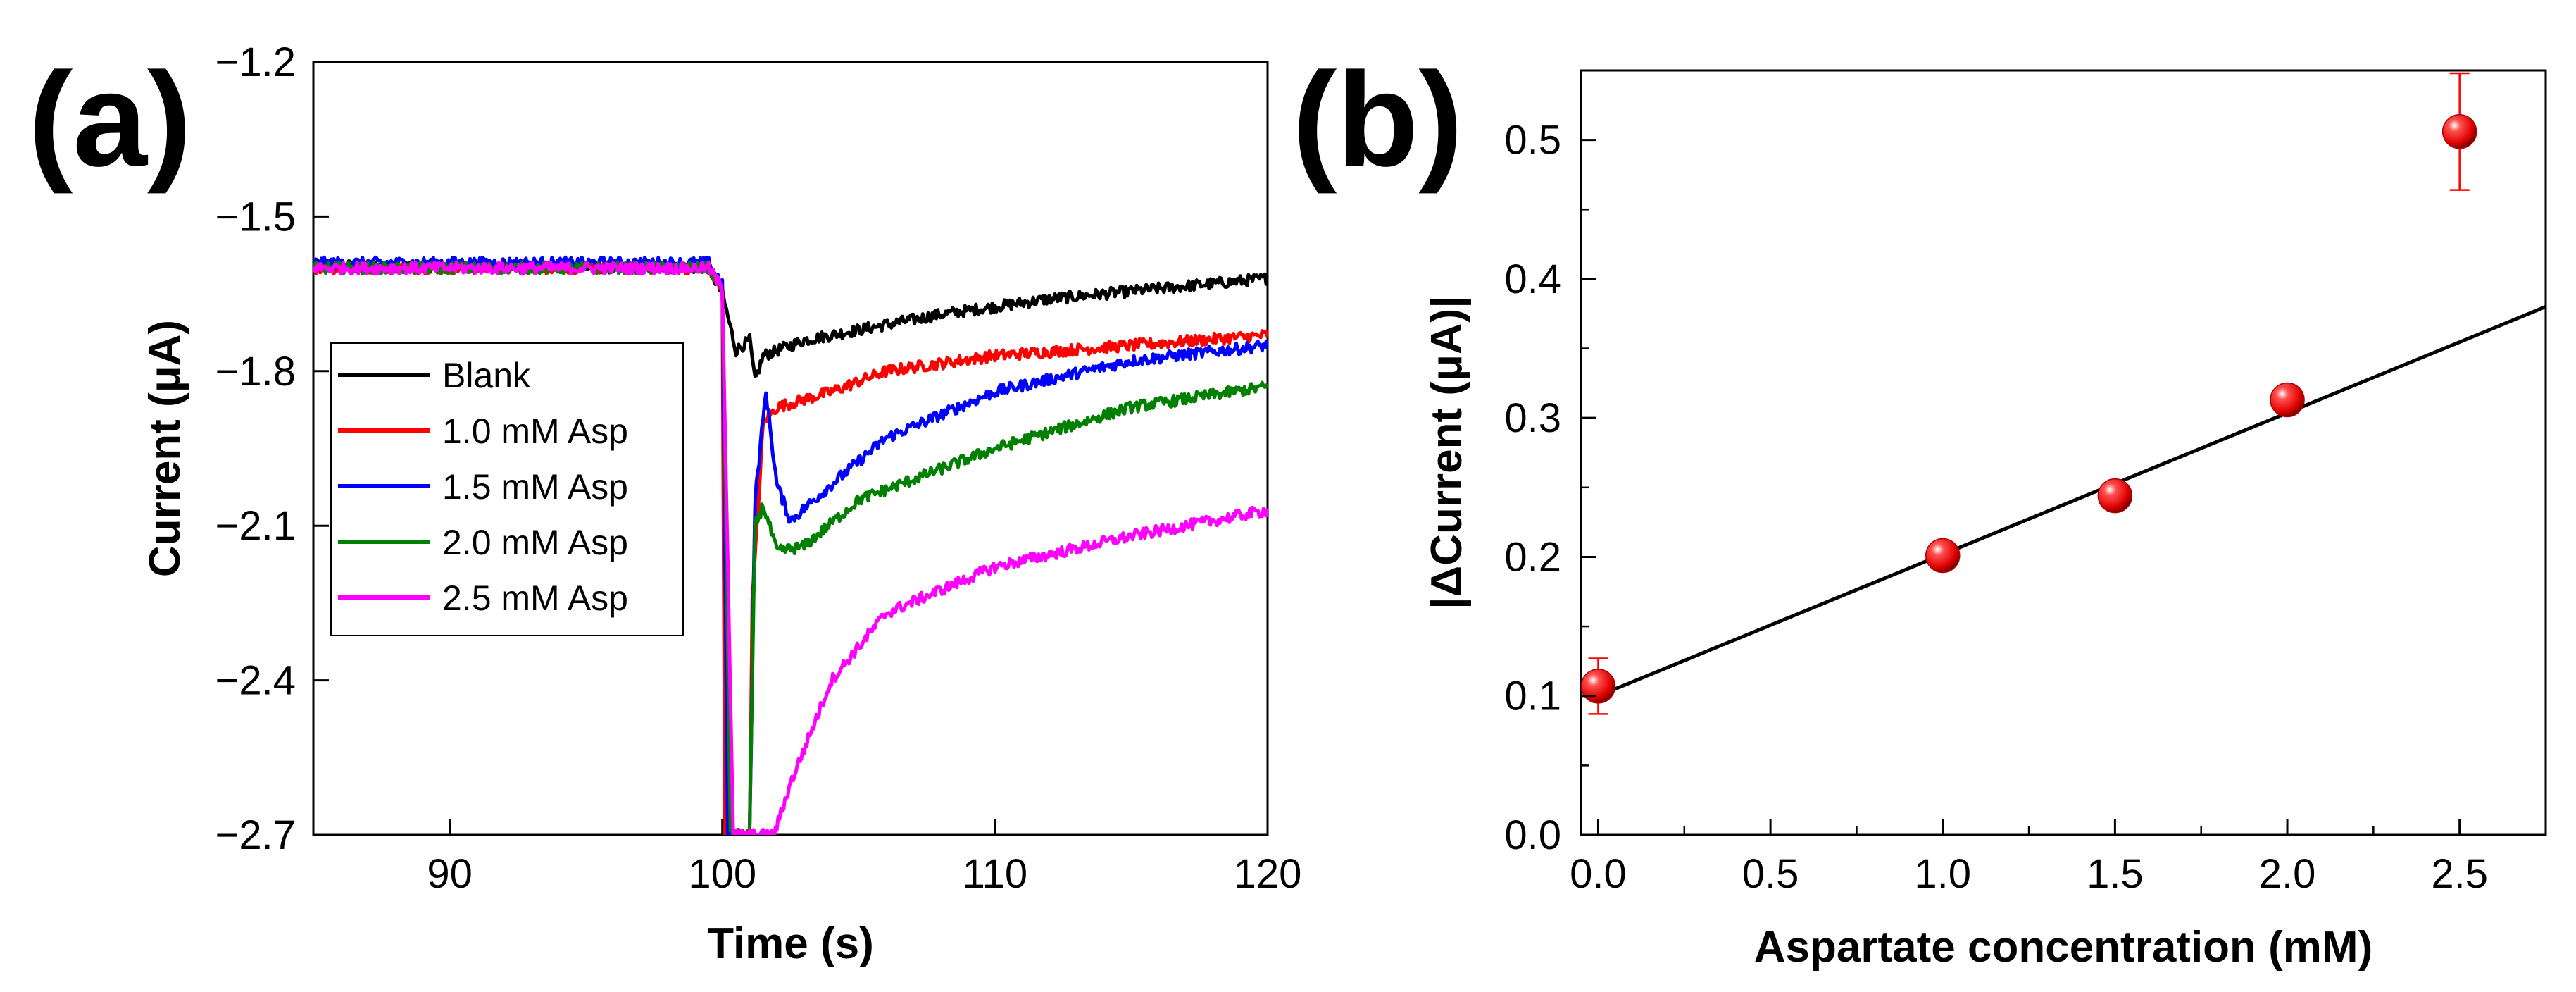  Describe the element at coordinates (1598, 874) in the screenshot. I see `panel-b-x-tick-label: 0.0` at that location.